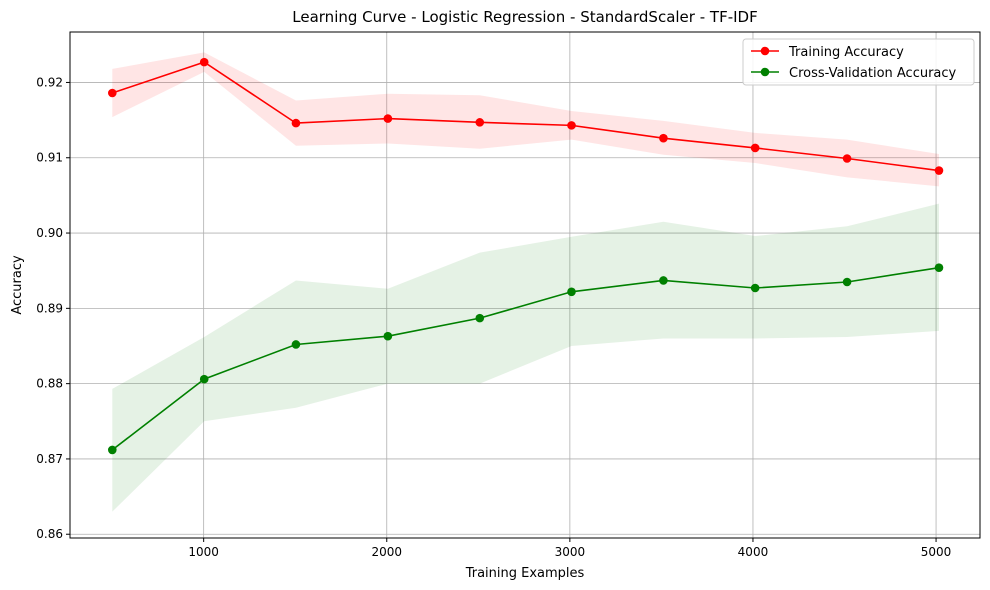  I want to click on legend-box, so click(858, 62).